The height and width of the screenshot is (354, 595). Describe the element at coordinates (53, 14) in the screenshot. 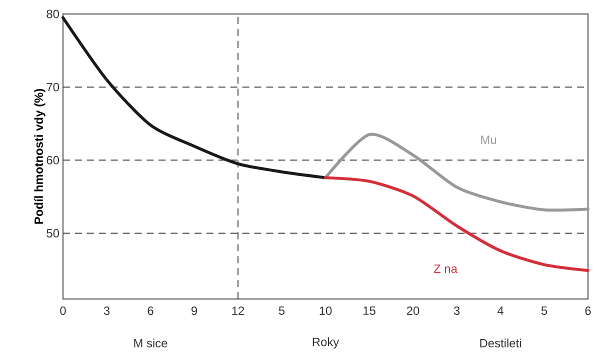

I see `y-tick-label: 80` at that location.